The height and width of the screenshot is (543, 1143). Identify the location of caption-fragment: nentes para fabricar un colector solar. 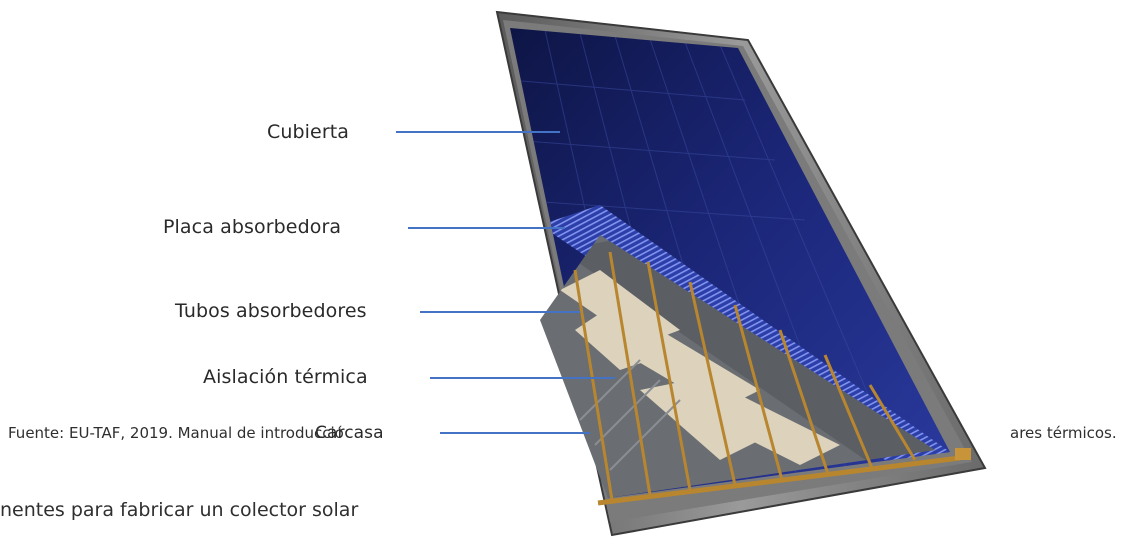
(179, 510).